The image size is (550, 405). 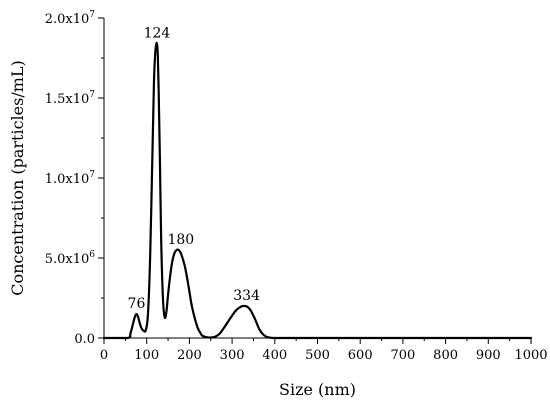 I want to click on y-axis-title: Concentration (particles/mL), so click(x=17, y=178).